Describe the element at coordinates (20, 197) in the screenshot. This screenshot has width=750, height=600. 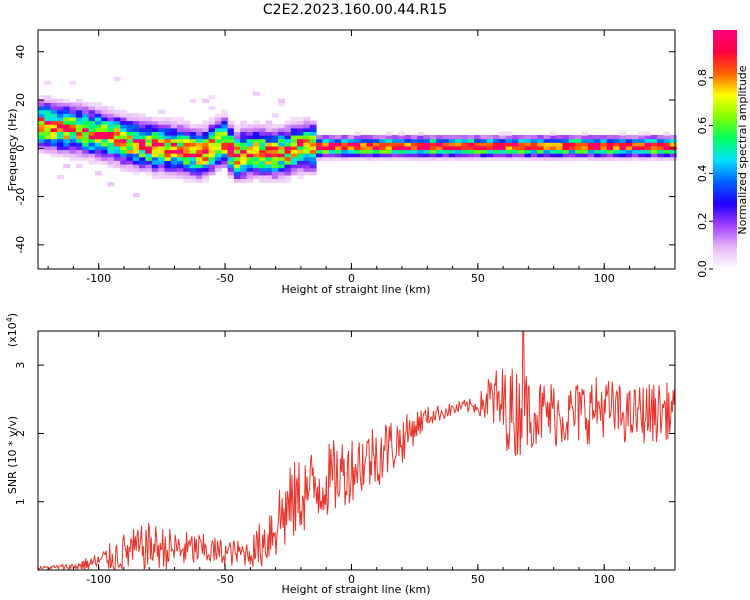
I see `y-tick-label: -20` at that location.